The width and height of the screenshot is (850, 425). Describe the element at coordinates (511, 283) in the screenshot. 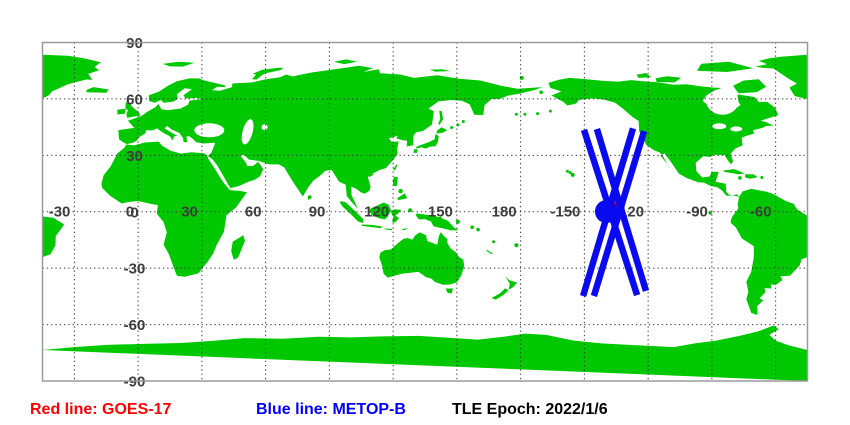

I see `land-nz_north` at that location.